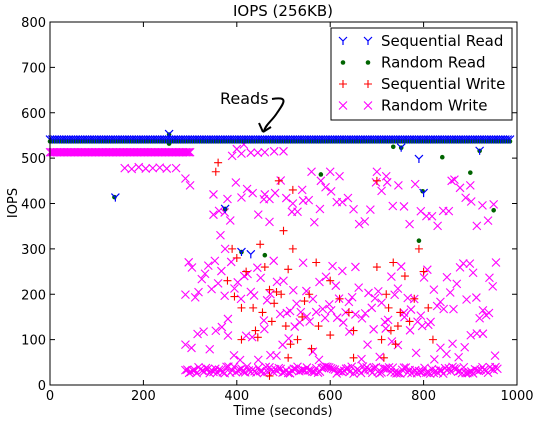 Image resolution: width=536 pixels, height=424 pixels. Describe the element at coordinates (33, 295) in the screenshot. I see `y-tick-label: 200` at that location.